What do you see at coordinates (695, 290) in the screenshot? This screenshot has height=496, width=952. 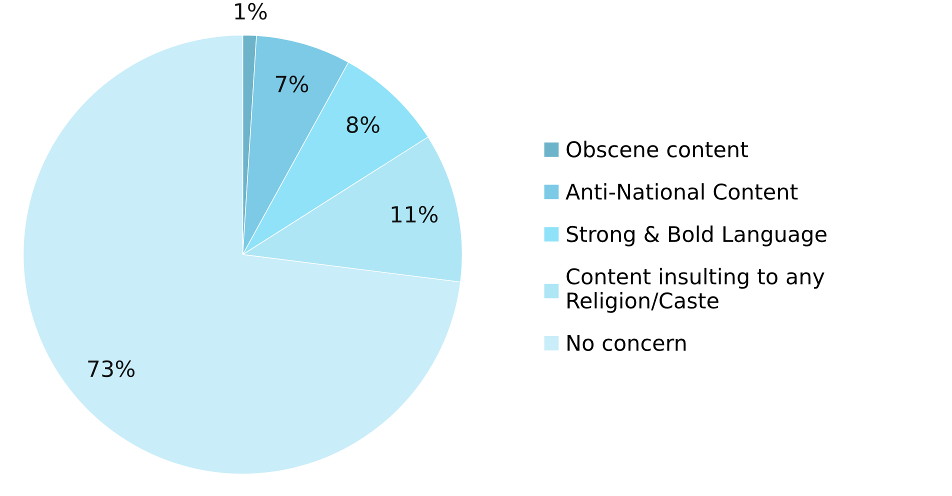 I see `legend-label: Content insulting to any Religion/Caste` at bounding box center [695, 290].